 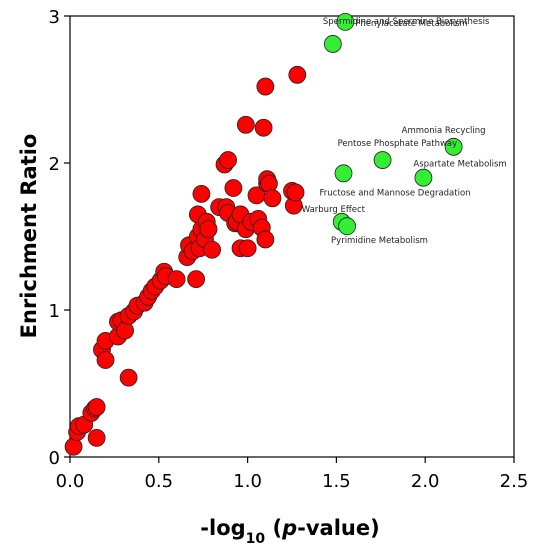 I want to click on y-tick-label: 3, so click(x=54, y=17).